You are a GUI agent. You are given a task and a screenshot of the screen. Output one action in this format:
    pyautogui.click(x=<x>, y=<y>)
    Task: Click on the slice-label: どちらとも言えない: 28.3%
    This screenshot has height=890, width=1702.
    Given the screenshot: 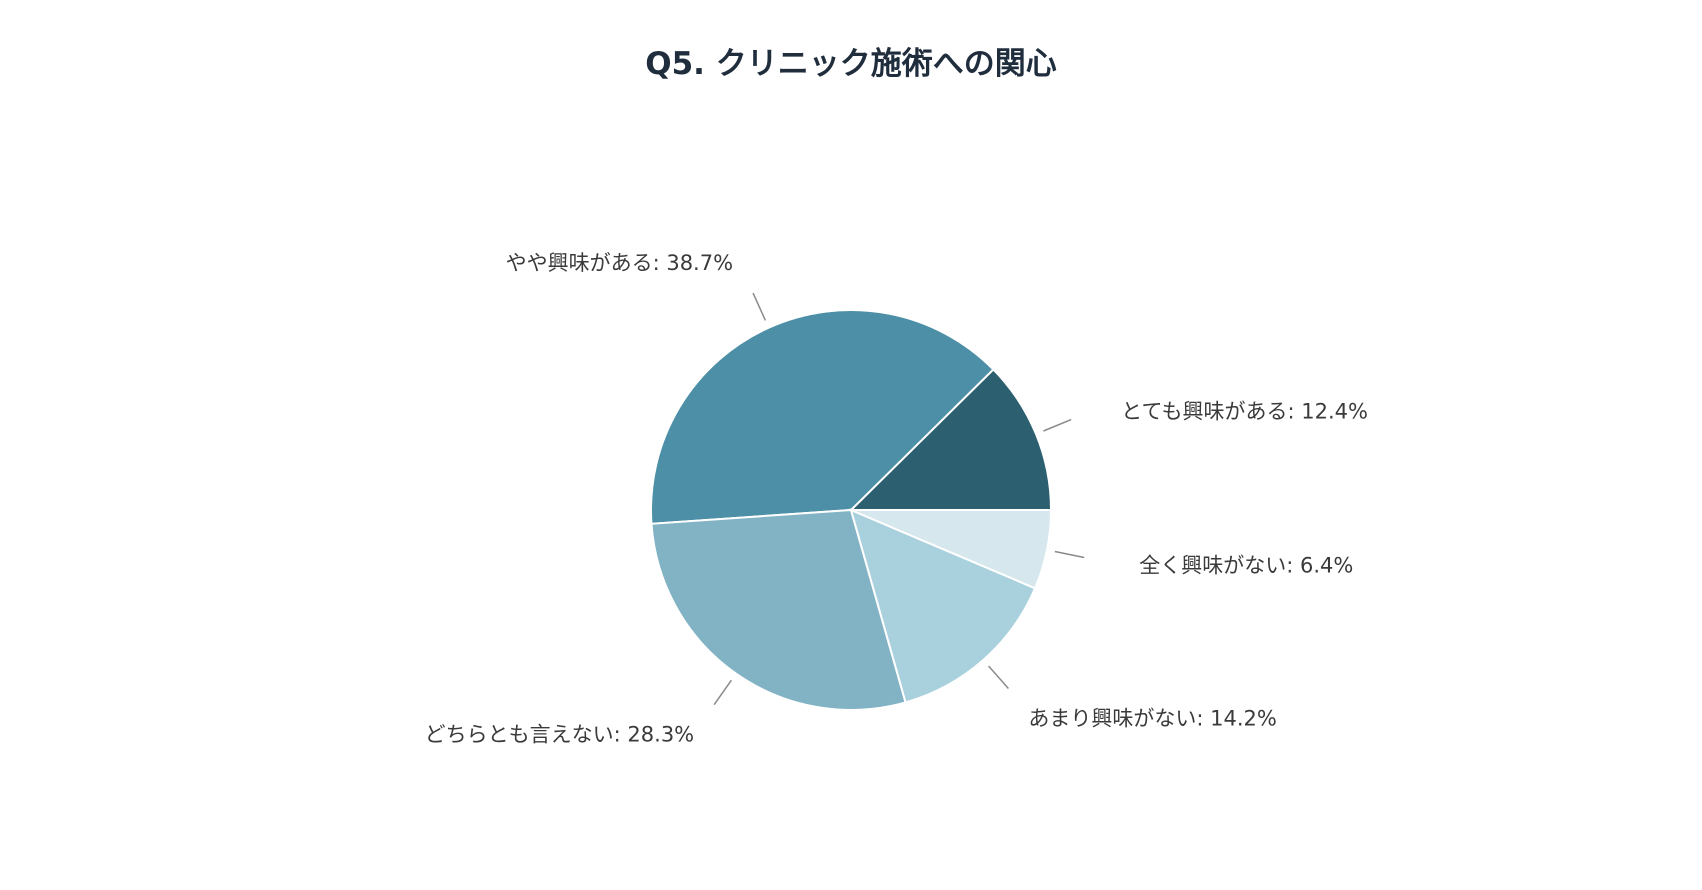 What is the action you would take?
    pyautogui.click(x=559, y=735)
    